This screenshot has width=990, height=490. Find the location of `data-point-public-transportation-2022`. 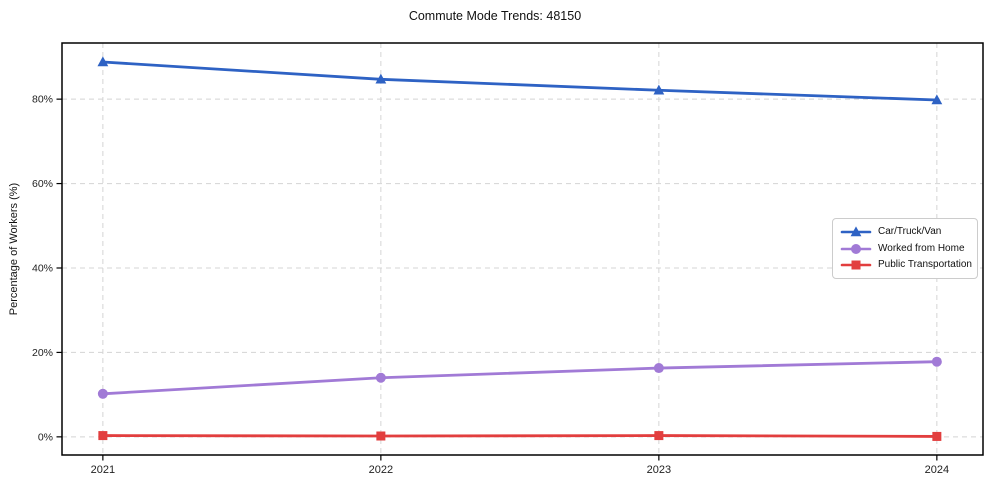

data-point-public-transportation-2022 is located at coordinates (381, 436).